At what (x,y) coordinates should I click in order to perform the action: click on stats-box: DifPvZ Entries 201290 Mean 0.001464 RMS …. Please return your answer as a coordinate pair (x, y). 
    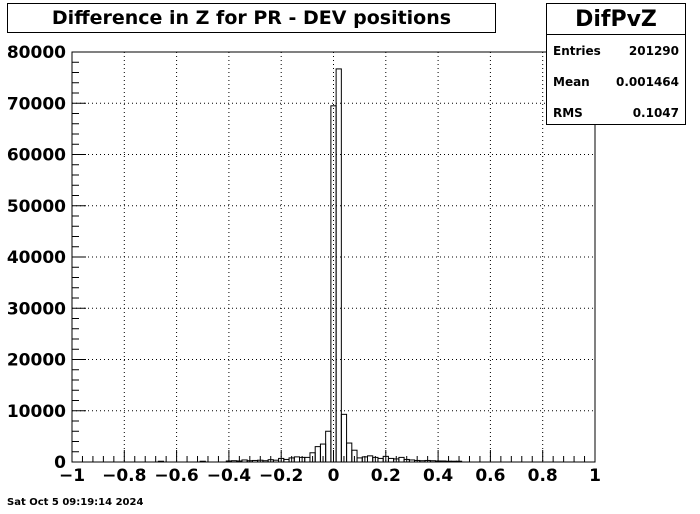
    Looking at the image, I should click on (616, 64).